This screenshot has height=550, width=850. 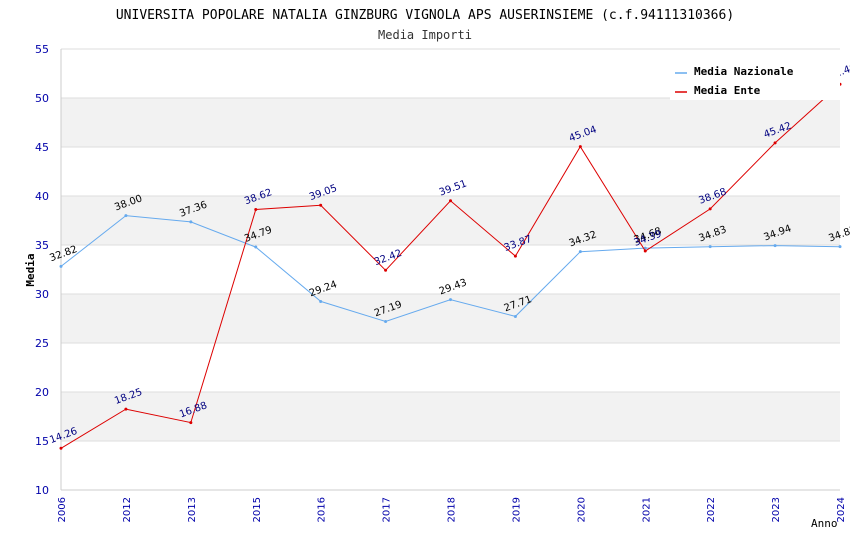 I want to click on y-tick-label: 55, so click(x=42, y=49).